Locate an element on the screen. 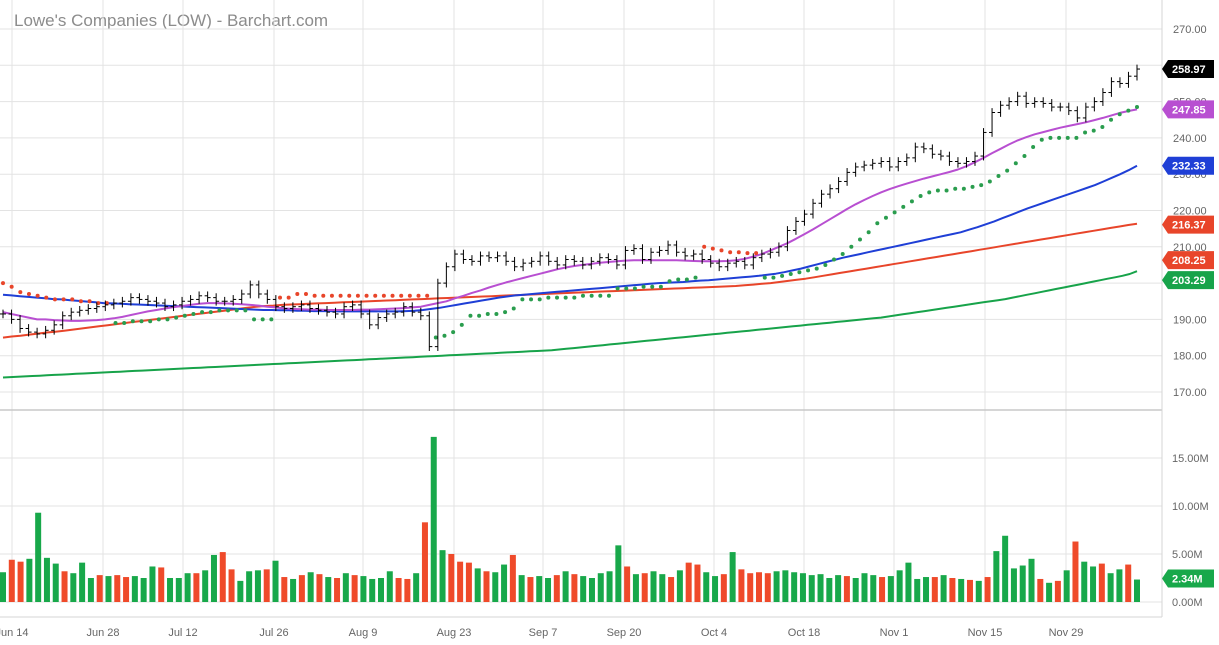 Image resolution: width=1219 pixels, height=645 pixels. x-tick-label: Sep 20 is located at coordinates (624, 633).